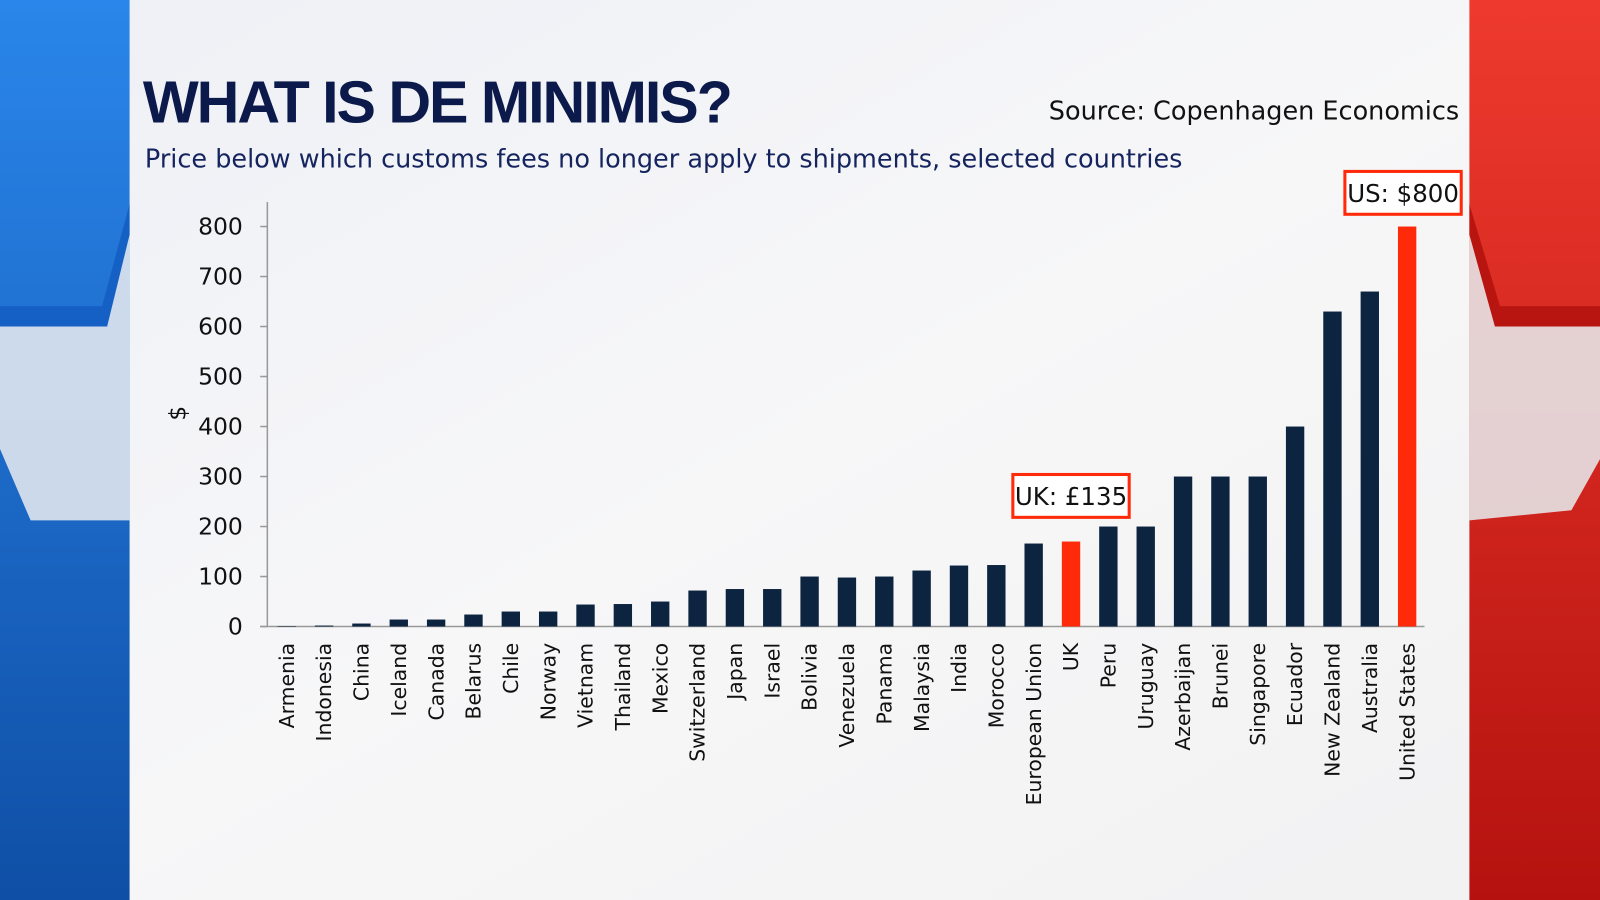 The image size is (1600, 900). What do you see at coordinates (473, 620) in the screenshot?
I see `bar-belarus` at bounding box center [473, 620].